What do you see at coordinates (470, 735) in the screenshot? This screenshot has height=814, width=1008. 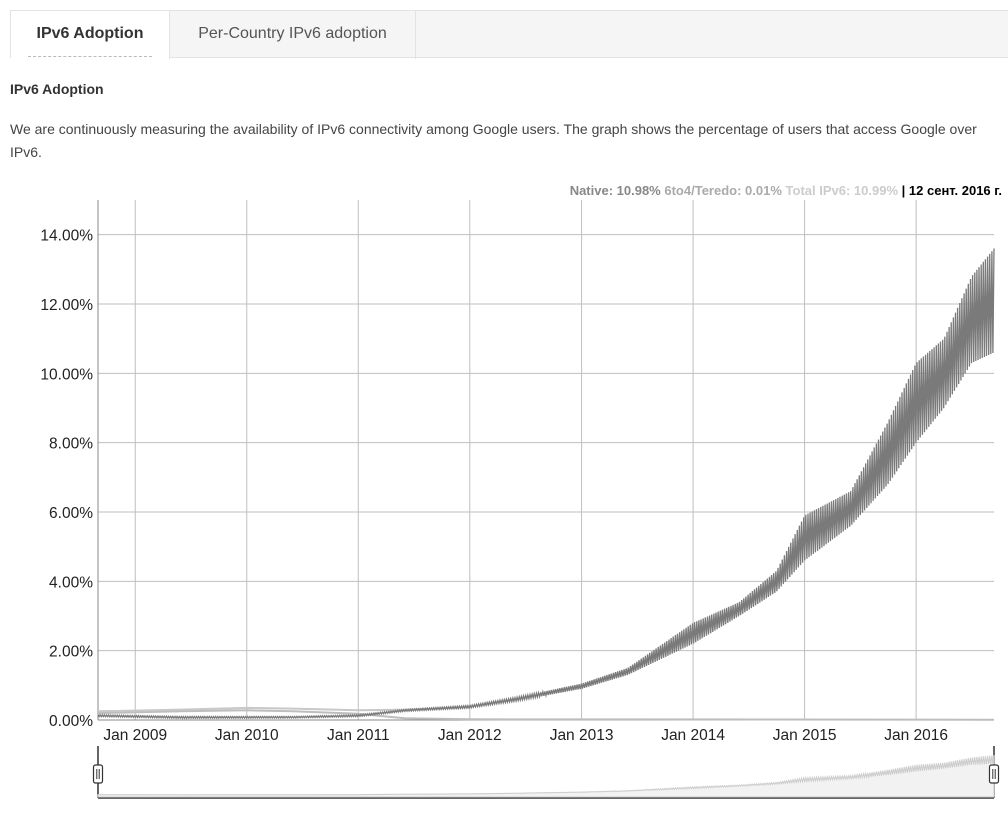 I see `x-tick-label: Jan 2012` at bounding box center [470, 735].